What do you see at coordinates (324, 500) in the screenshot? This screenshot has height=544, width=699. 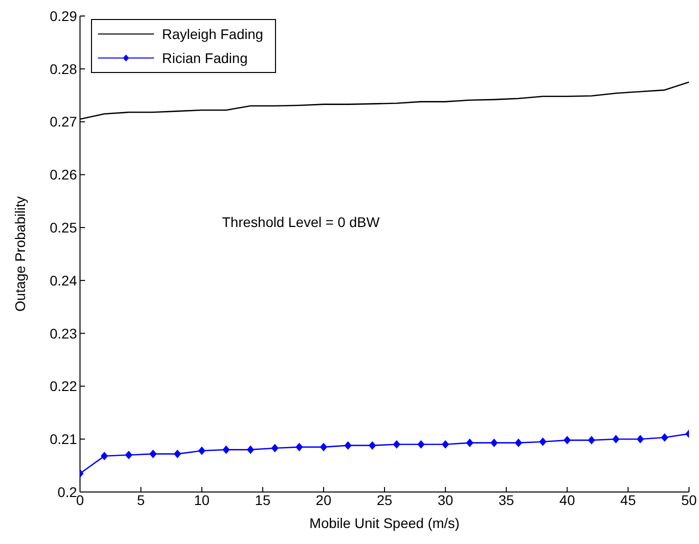 I see `x-tick-label: 20` at bounding box center [324, 500].